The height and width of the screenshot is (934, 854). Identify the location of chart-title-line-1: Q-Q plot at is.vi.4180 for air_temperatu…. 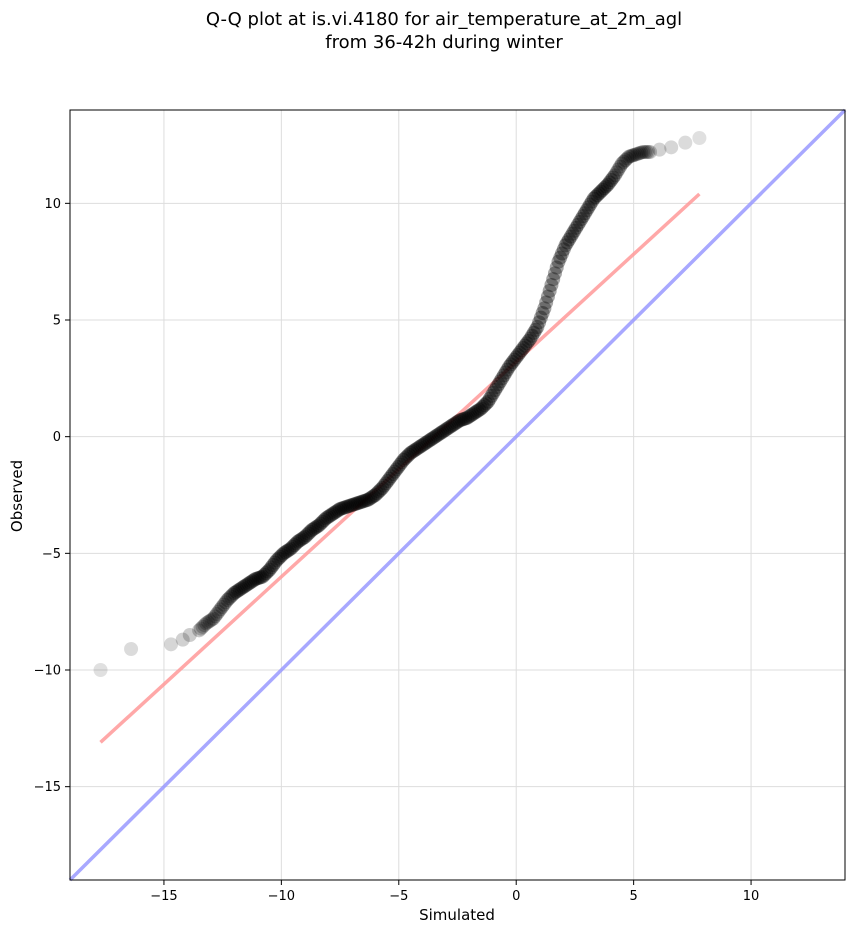
(444, 19).